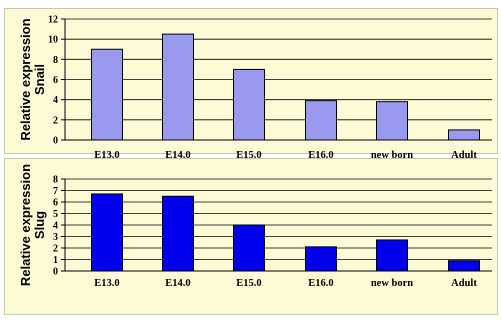 The width and height of the screenshot is (501, 321). Describe the element at coordinates (55, 260) in the screenshot. I see `y-tick-label: 1` at that location.